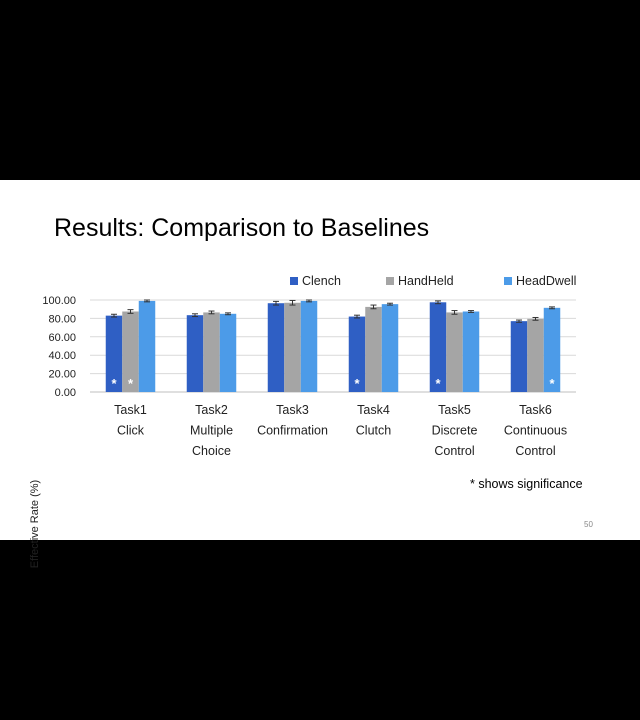 Image resolution: width=640 pixels, height=720 pixels. Describe the element at coordinates (426, 281) in the screenshot. I see `legend-label: HandHeld` at that location.